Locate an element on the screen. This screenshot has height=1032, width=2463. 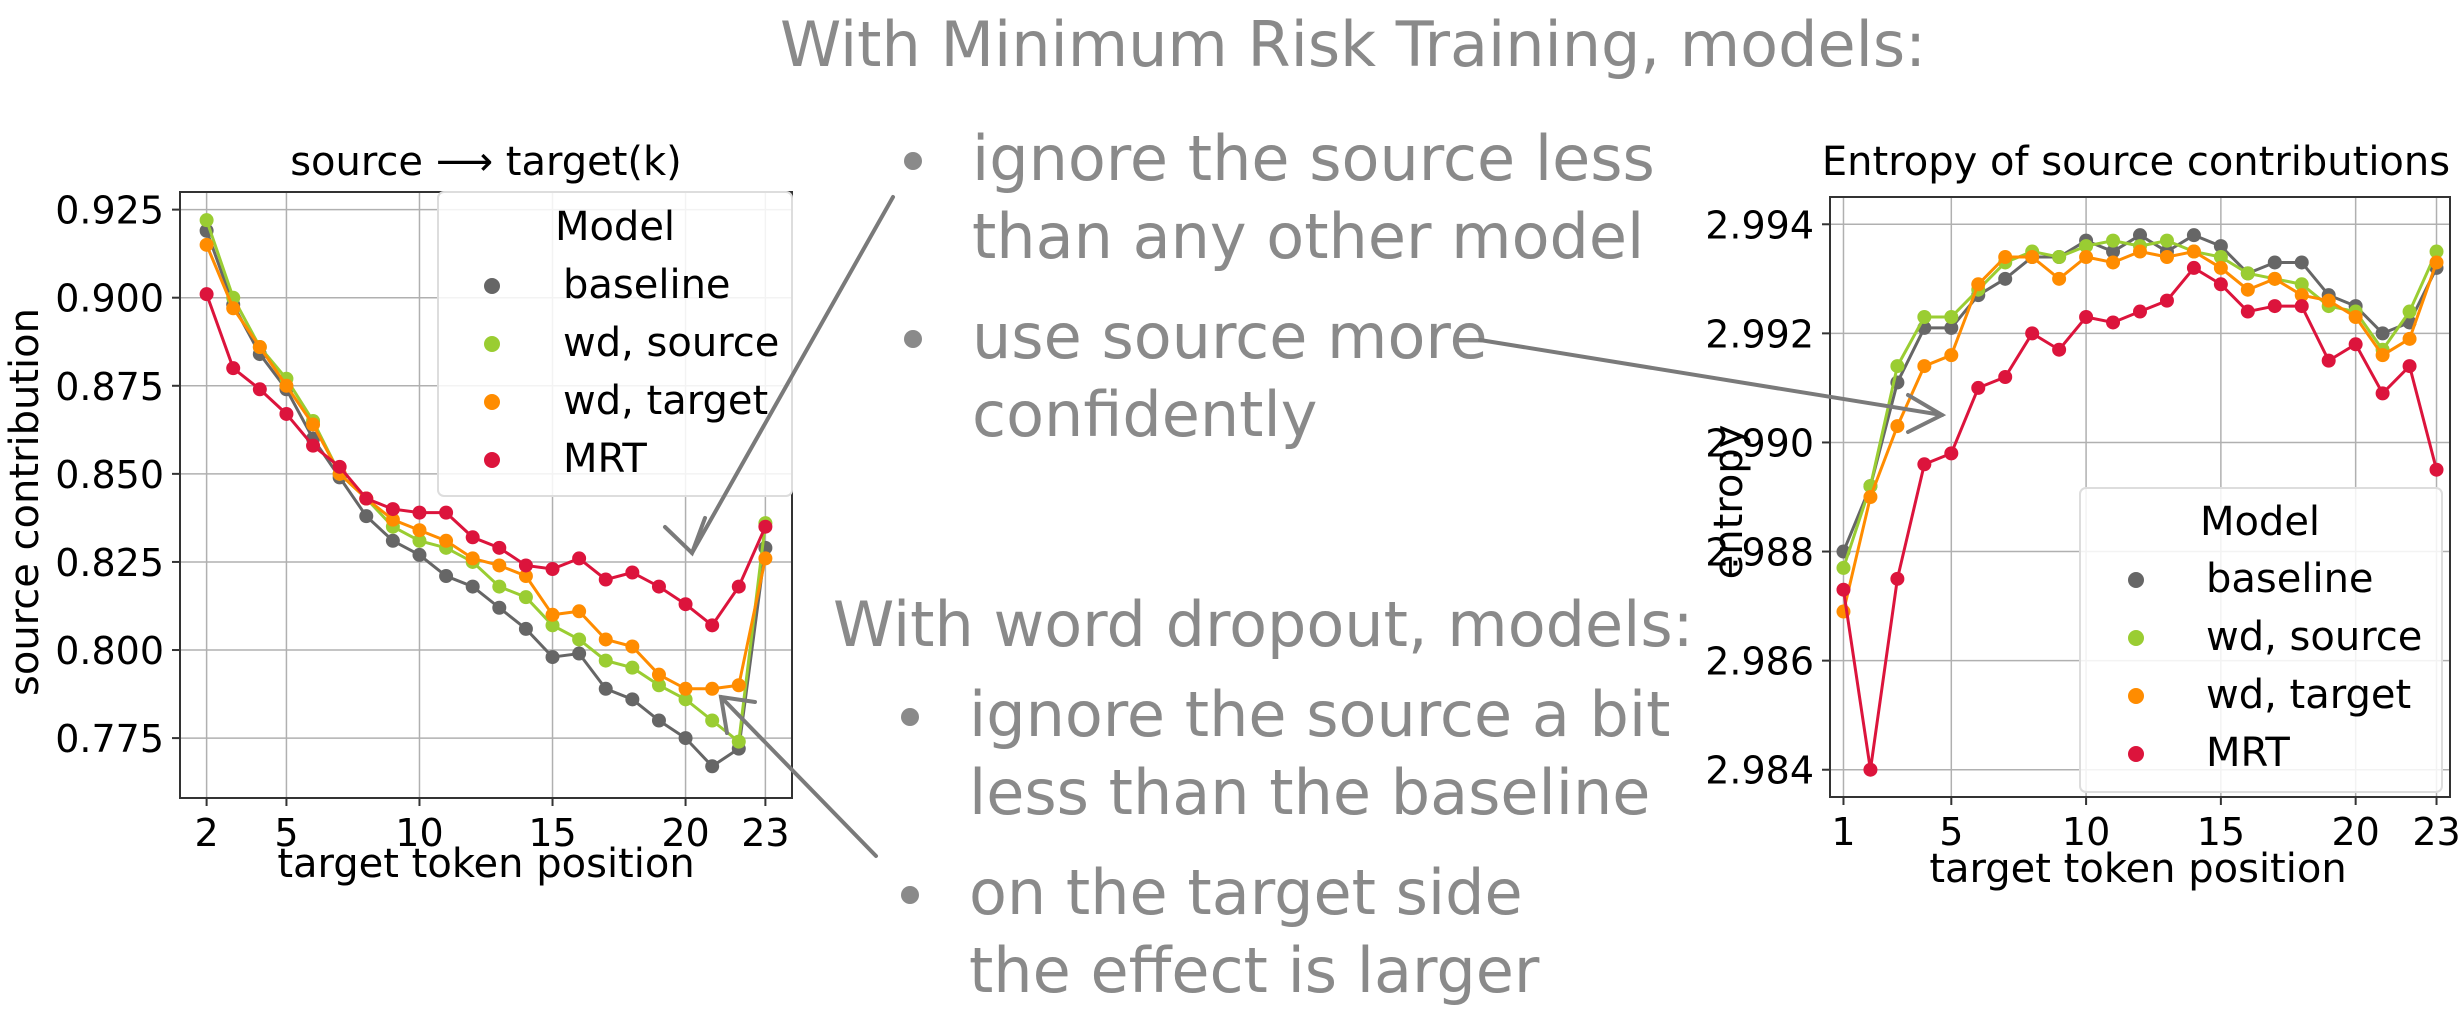
legend-box is located at coordinates (2261, 640).